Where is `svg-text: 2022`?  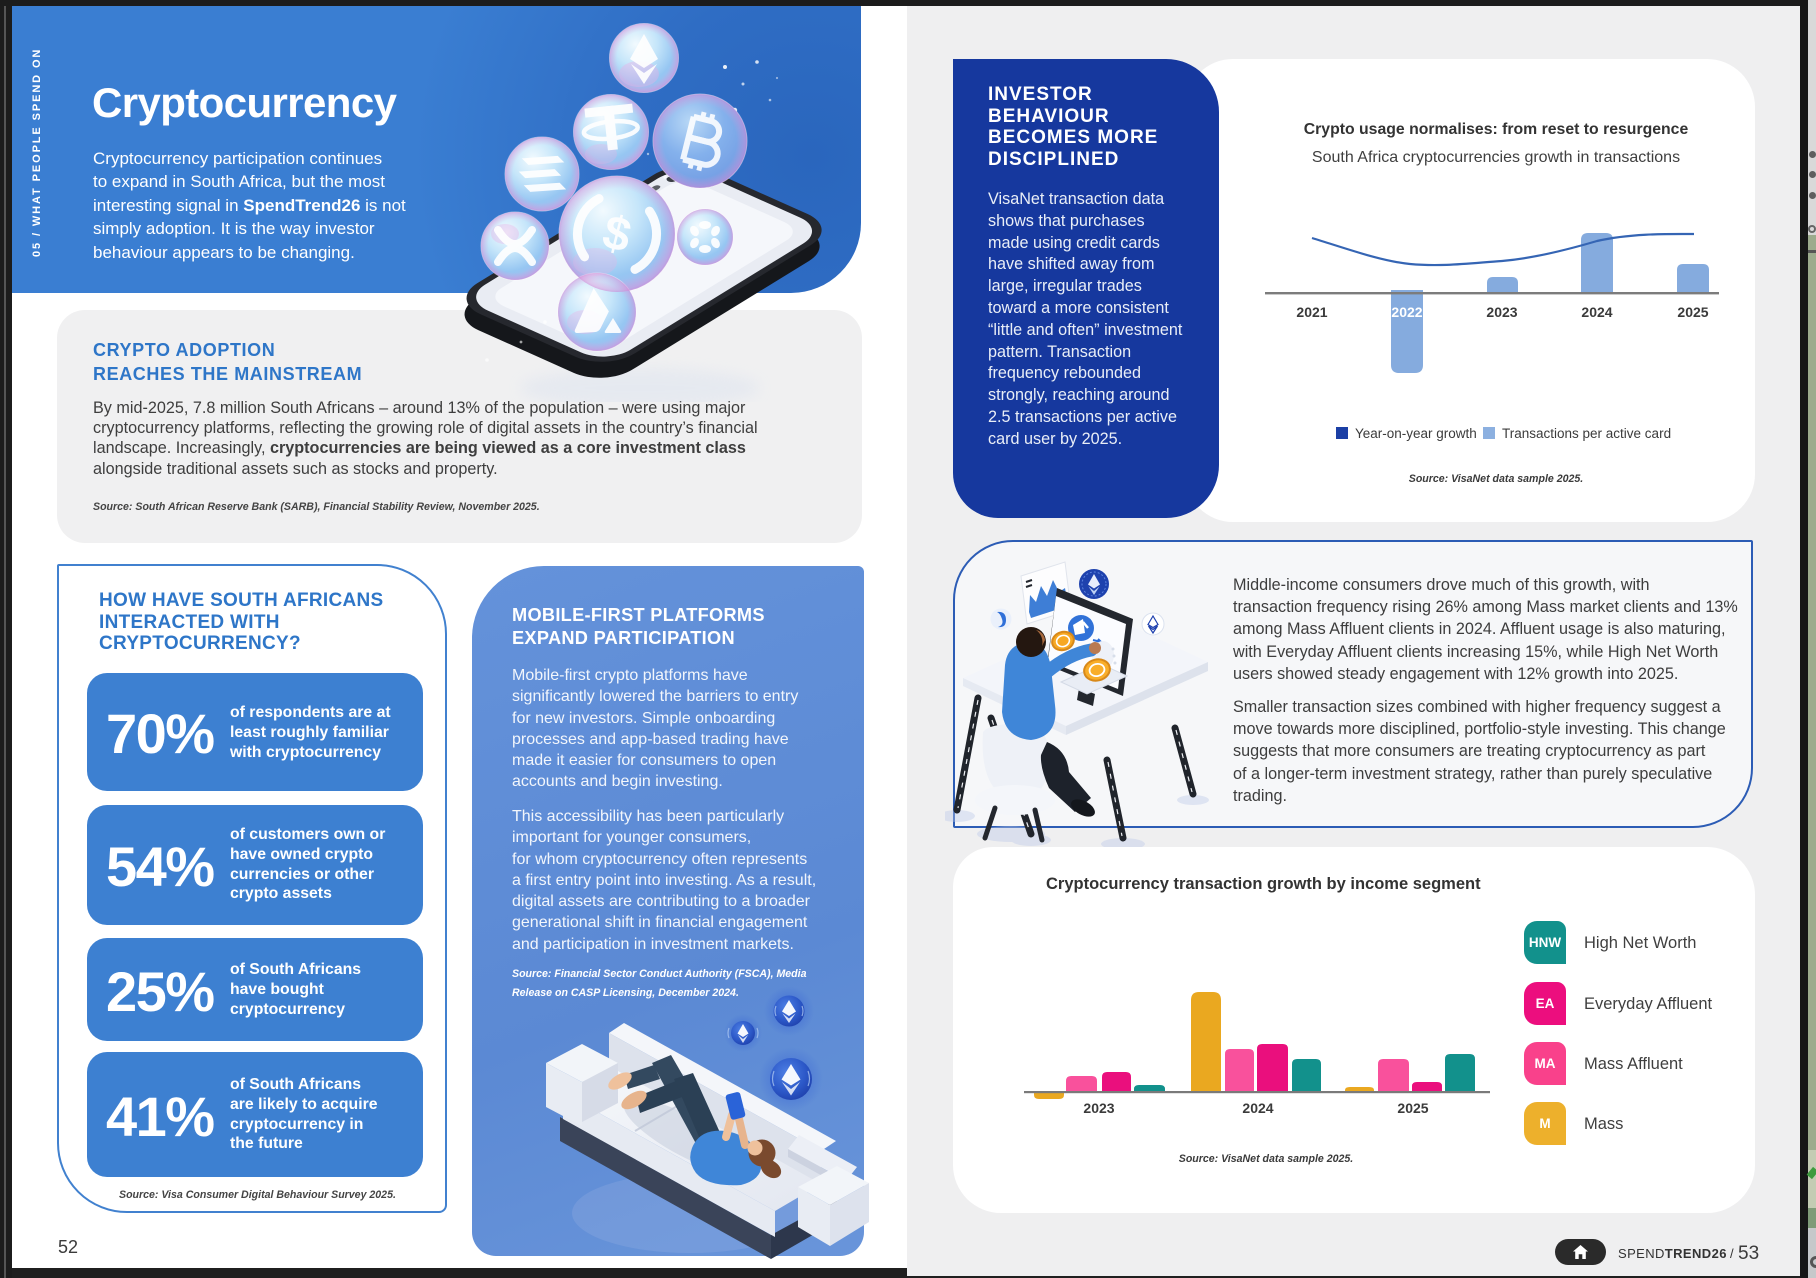 svg-text: 2022 is located at coordinates (1406, 312).